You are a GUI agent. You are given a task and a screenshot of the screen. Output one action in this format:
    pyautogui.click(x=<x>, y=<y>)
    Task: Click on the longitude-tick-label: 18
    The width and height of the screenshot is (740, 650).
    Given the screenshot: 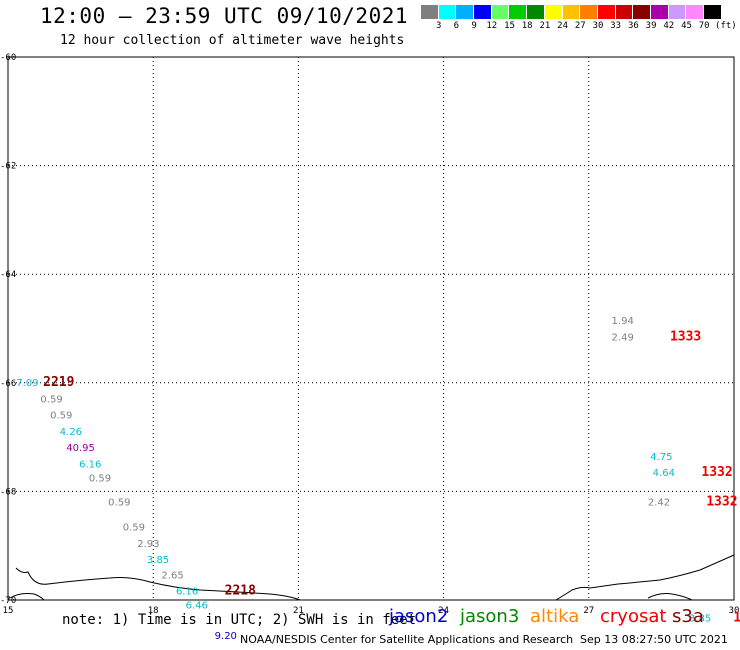 What is the action you would take?
    pyautogui.click(x=153, y=611)
    